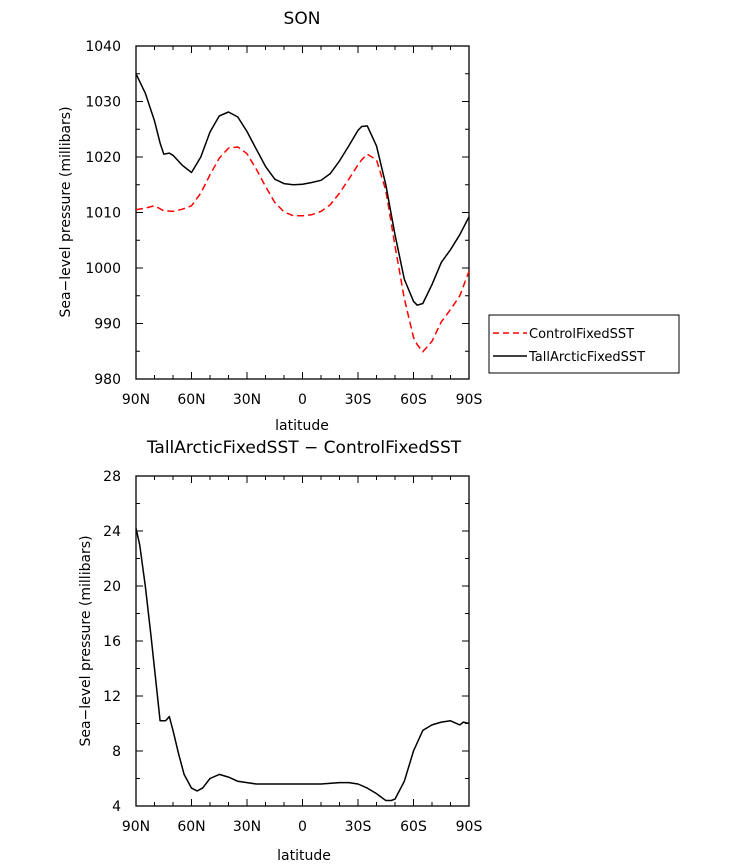 The image size is (733, 866). I want to click on y-tick-label: 990, so click(107, 325).